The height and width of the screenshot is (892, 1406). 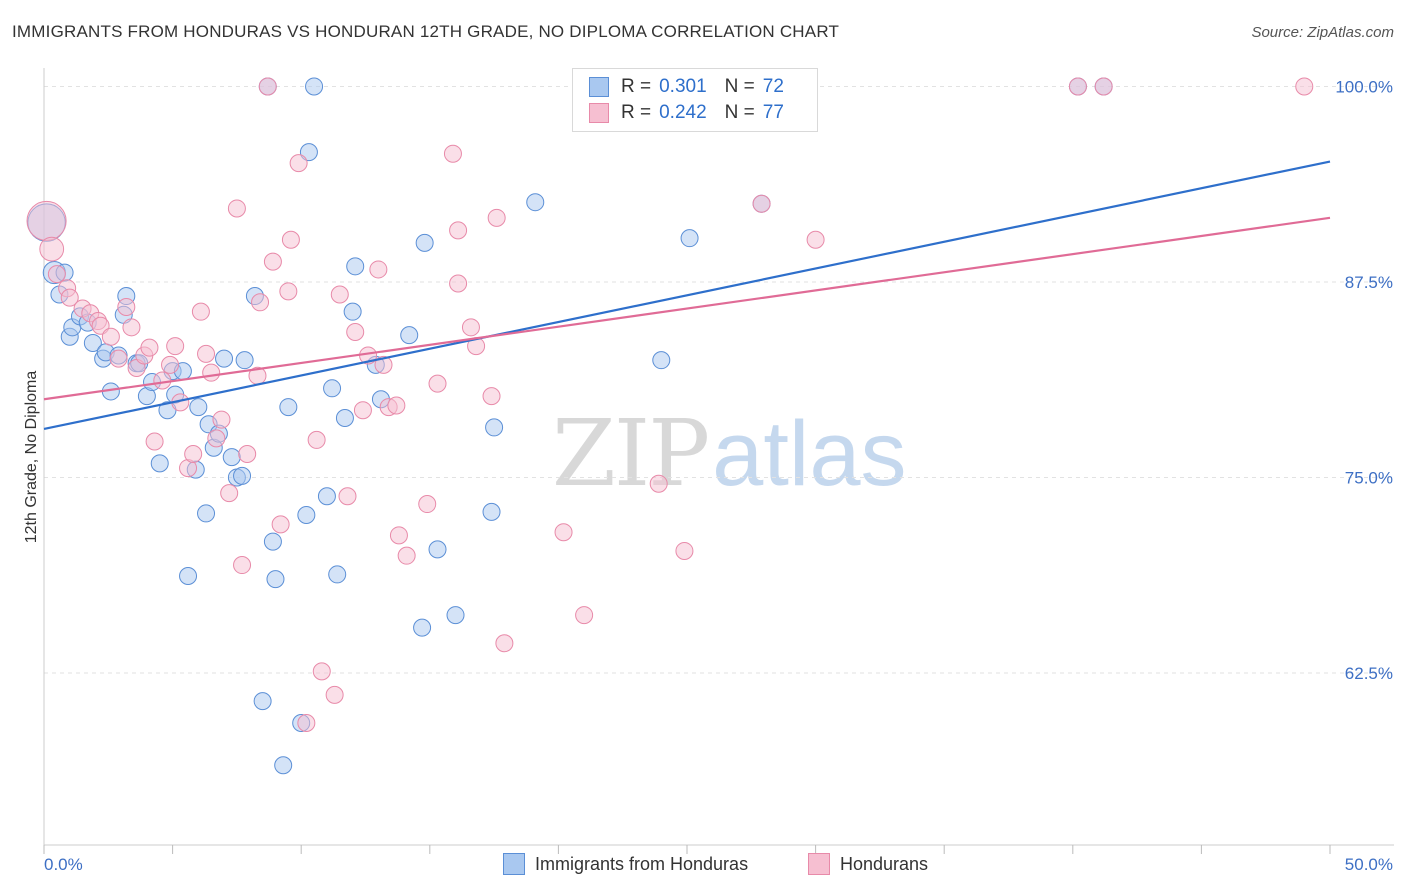 I want to click on legend-r-value: 0.242, so click(x=683, y=112).